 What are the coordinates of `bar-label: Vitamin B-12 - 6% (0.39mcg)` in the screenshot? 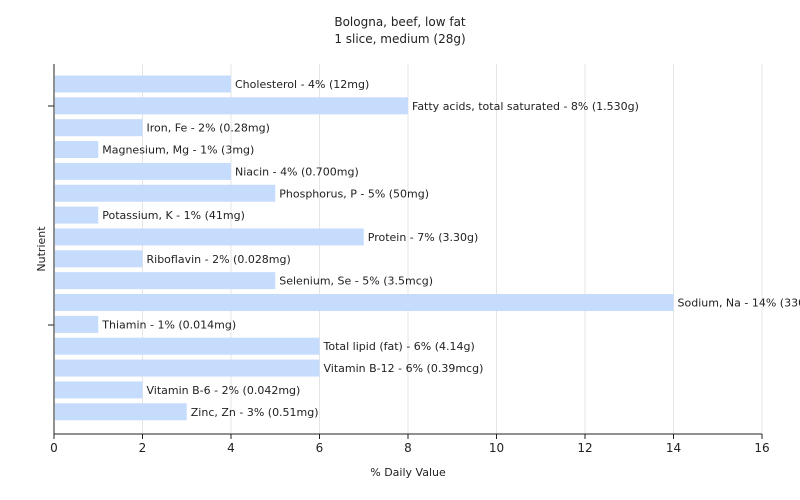 It's located at (404, 368).